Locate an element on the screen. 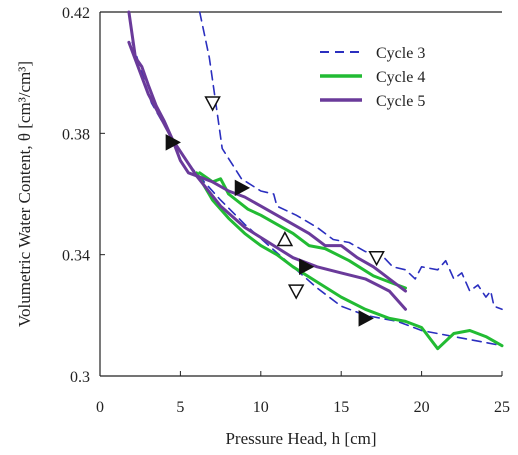 This screenshot has width=518, height=455. legend-label-cycle-5: Cycle 5 is located at coordinates (400, 101).